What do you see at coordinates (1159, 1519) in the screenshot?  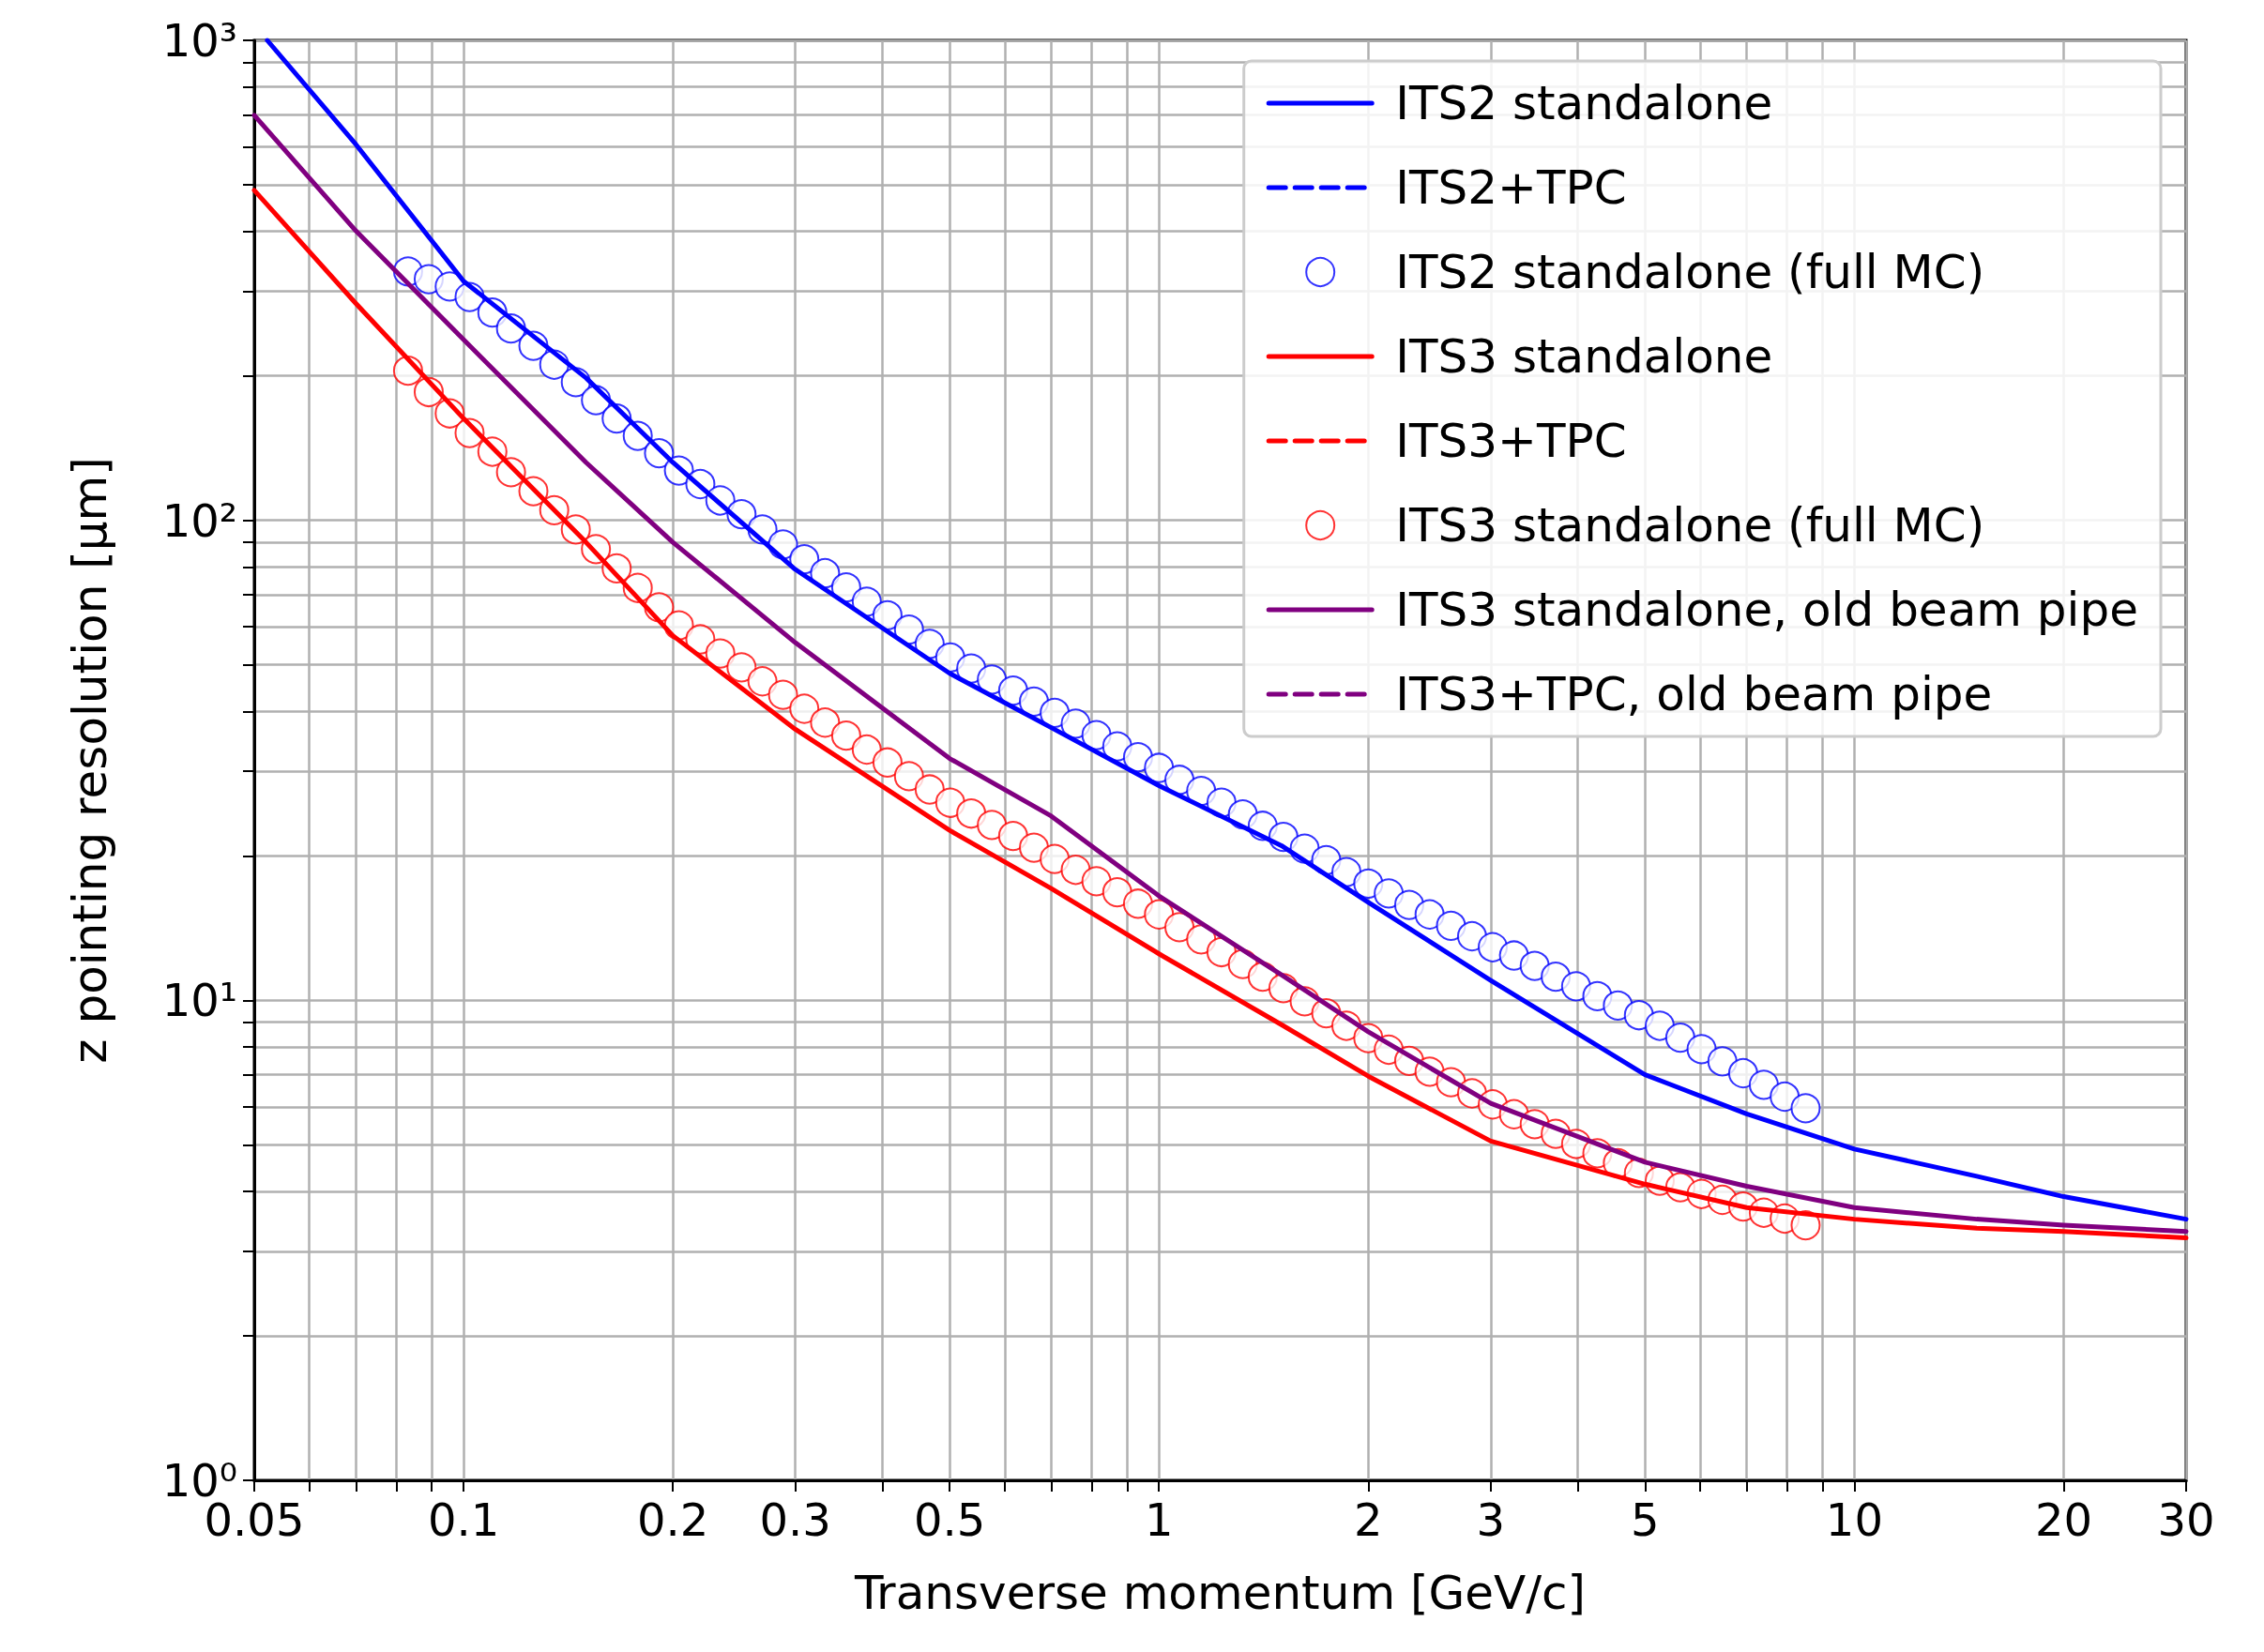 I see `x-tick-label: 1` at bounding box center [1159, 1519].